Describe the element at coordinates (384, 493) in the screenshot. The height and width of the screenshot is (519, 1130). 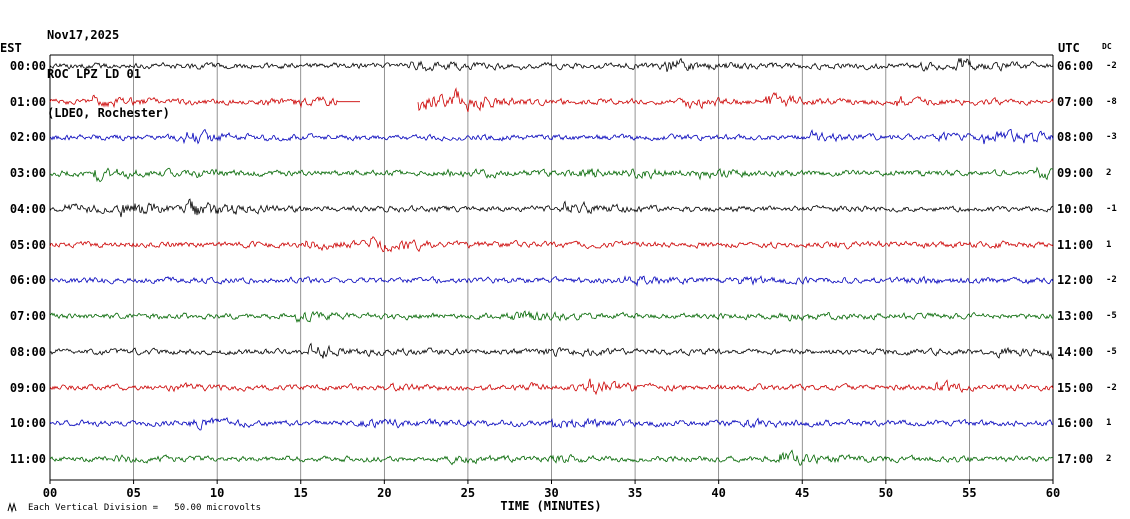
I see `x-tick-label: 20` at that location.